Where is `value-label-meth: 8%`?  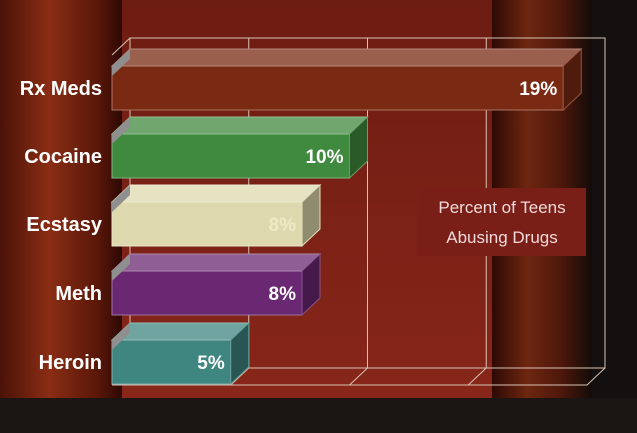
value-label-meth: 8% is located at coordinates (283, 294).